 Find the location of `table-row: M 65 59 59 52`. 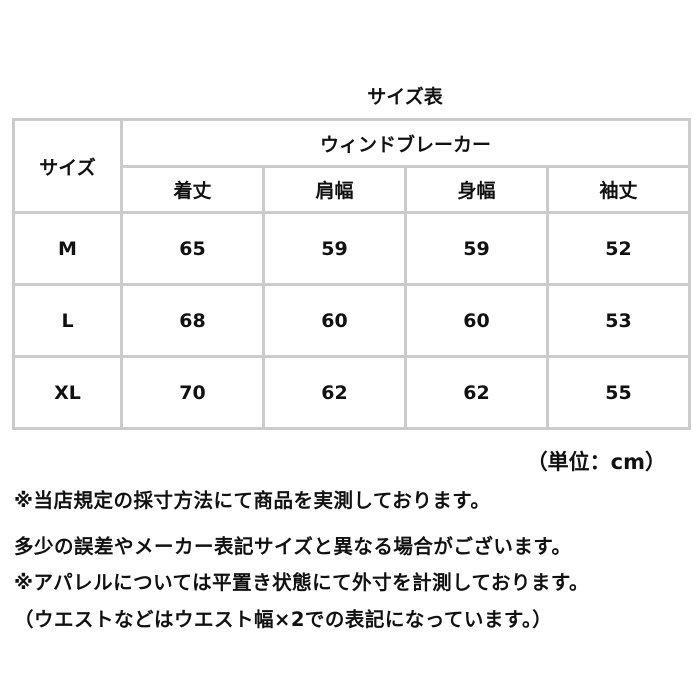

table-row: M 65 59 59 52 is located at coordinates (351, 248).